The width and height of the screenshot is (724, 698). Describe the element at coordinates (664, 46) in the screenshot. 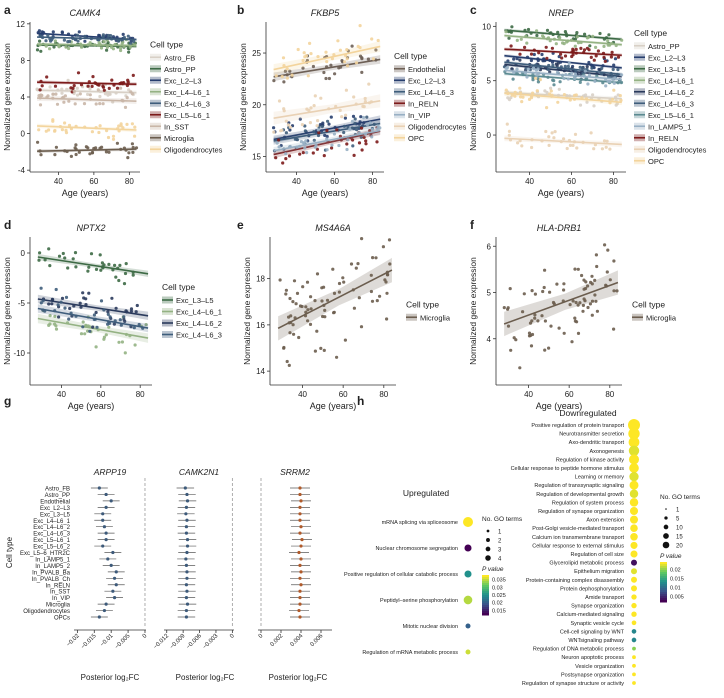

I see `legend-label: Astro_PP` at that location.